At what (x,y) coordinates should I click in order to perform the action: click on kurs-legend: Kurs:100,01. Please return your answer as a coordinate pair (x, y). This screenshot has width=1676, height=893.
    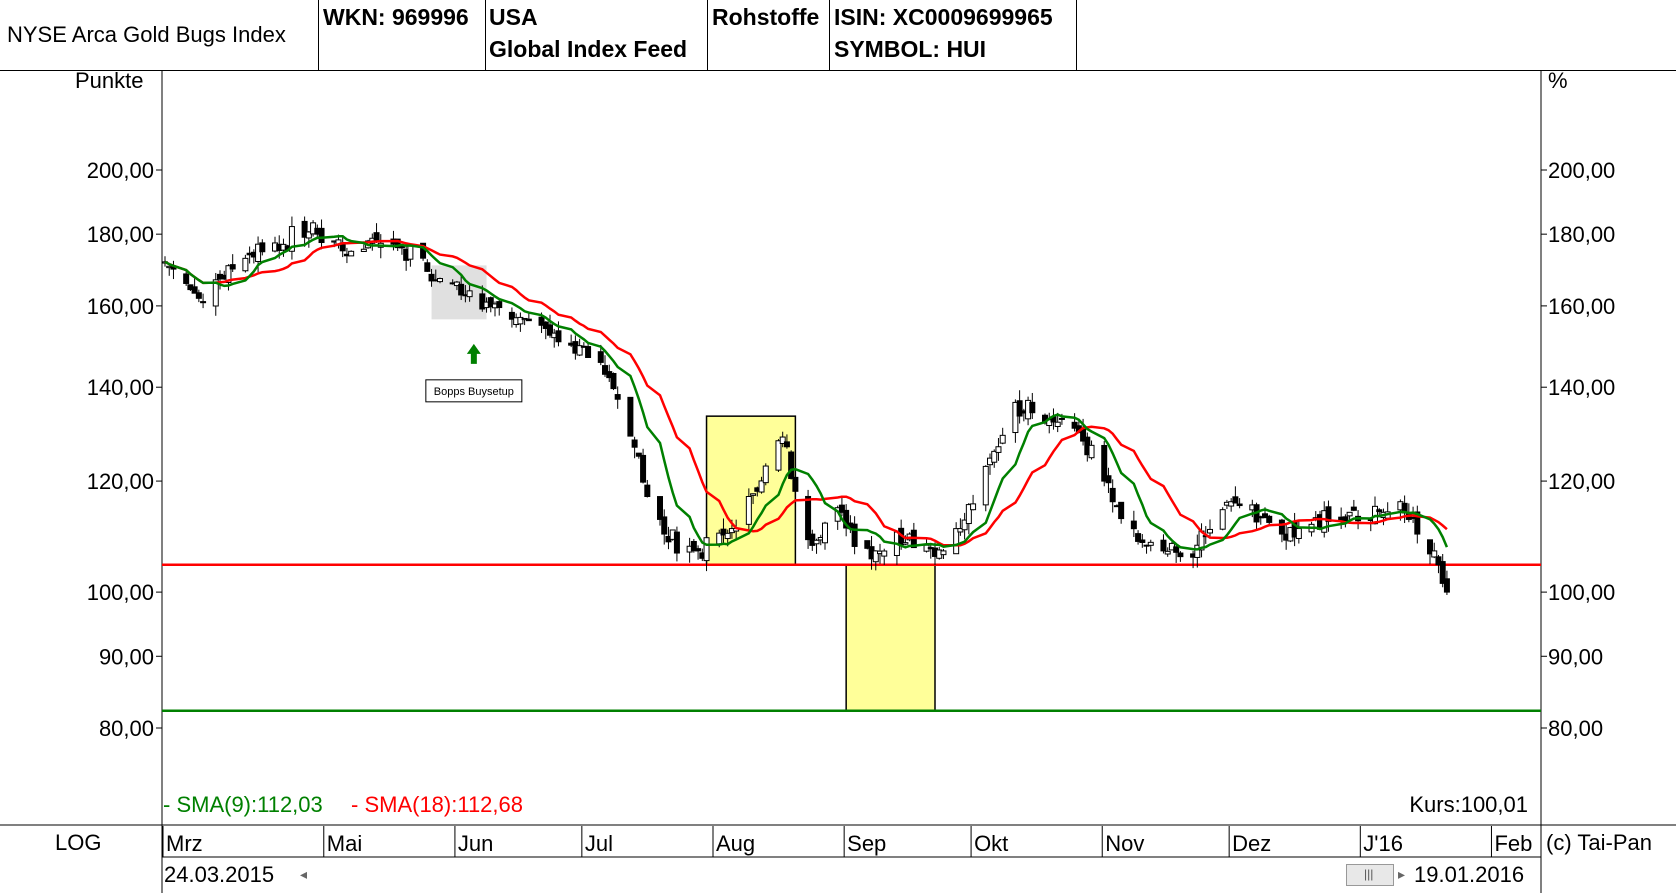
    Looking at the image, I should click on (1468, 804).